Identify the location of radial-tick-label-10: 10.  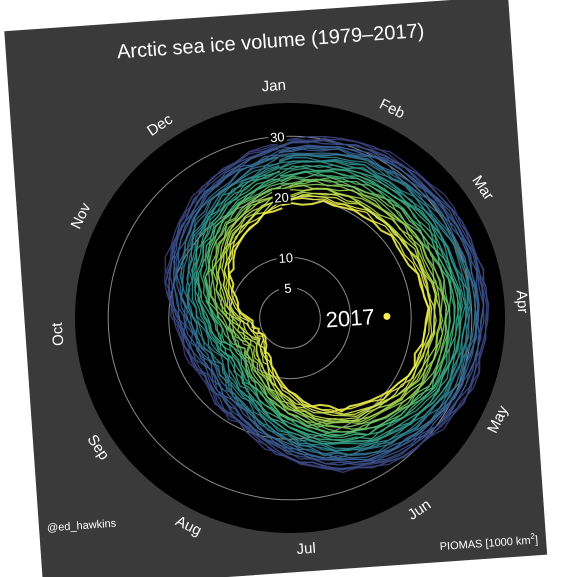
(285, 258).